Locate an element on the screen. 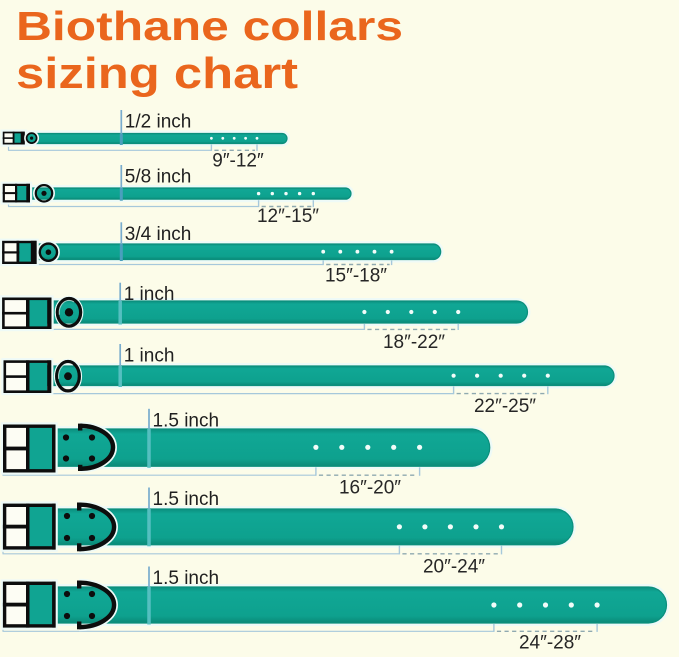 The width and height of the screenshot is (679, 657). svg-text: 20″-24″ is located at coordinates (454, 567).